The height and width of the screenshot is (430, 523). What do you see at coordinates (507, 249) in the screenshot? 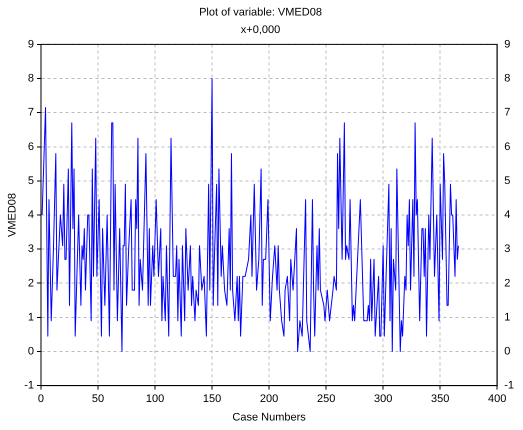
I see `y2-tick-label: 3` at bounding box center [507, 249].